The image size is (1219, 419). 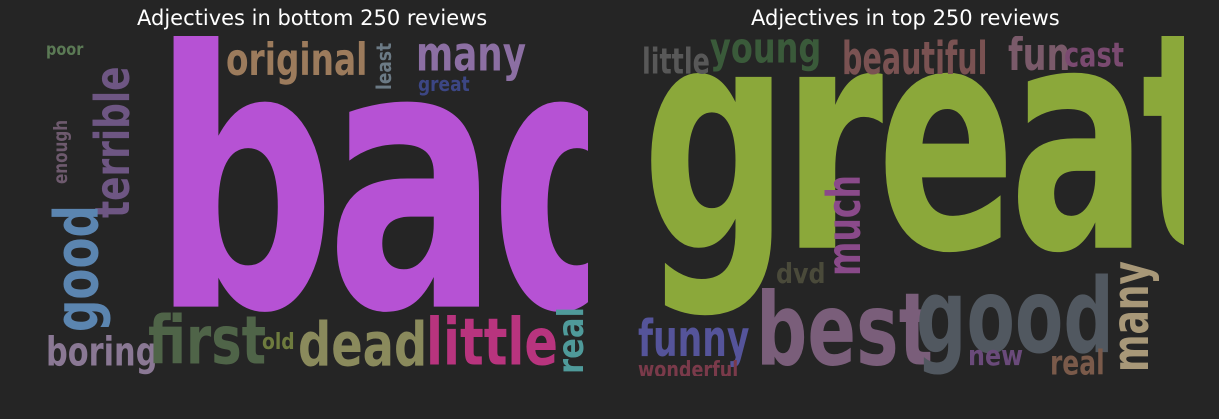 I want to click on word-little-top: little, so click(x=676, y=61).